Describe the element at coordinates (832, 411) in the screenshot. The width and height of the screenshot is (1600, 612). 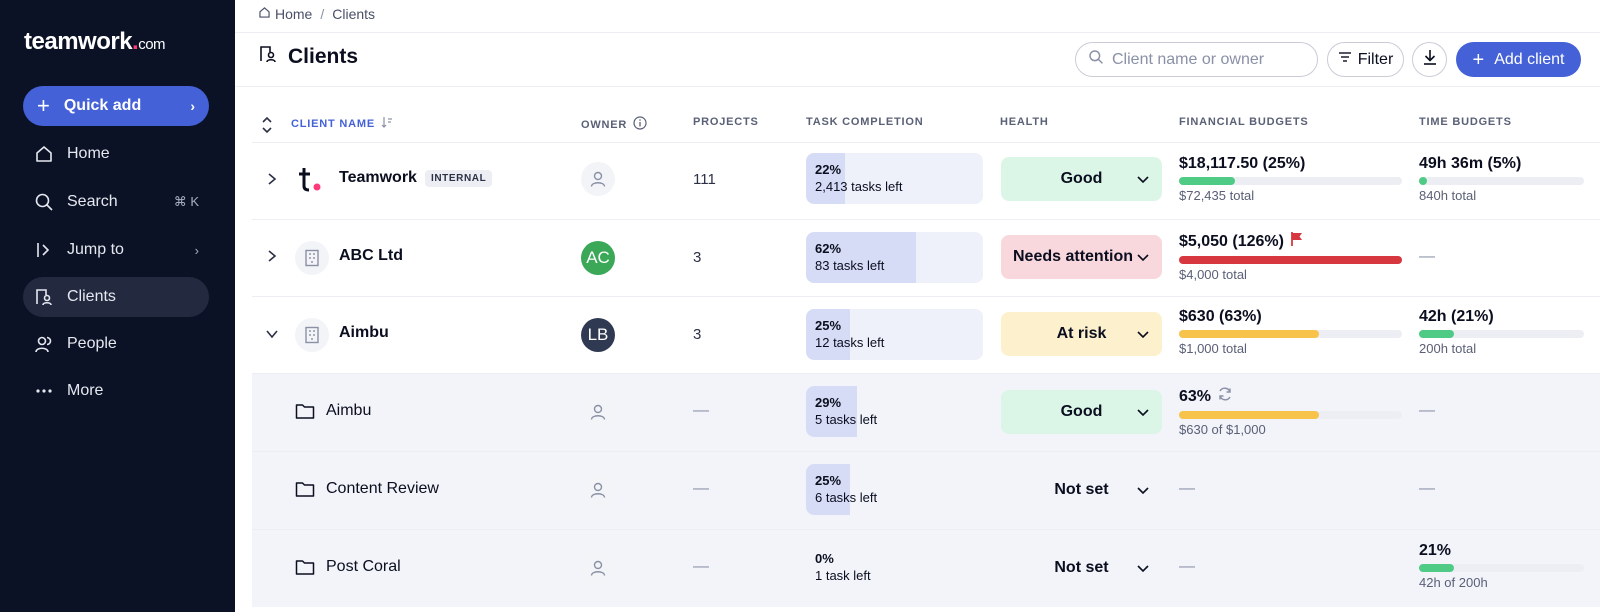
I see `task-fill` at that location.